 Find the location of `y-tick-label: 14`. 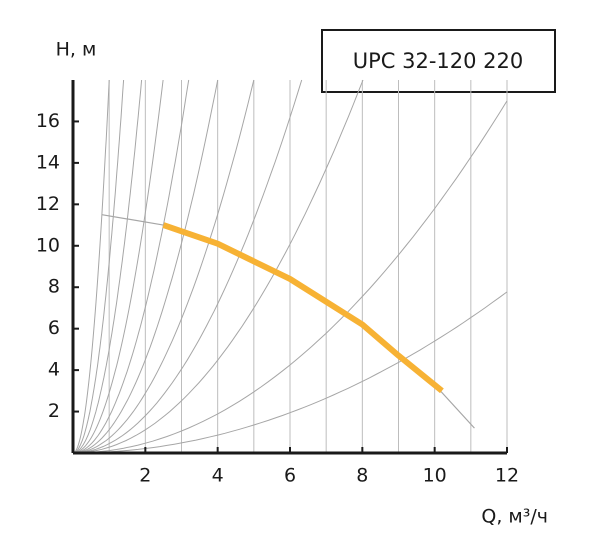

y-tick-label: 14 is located at coordinates (48, 162).